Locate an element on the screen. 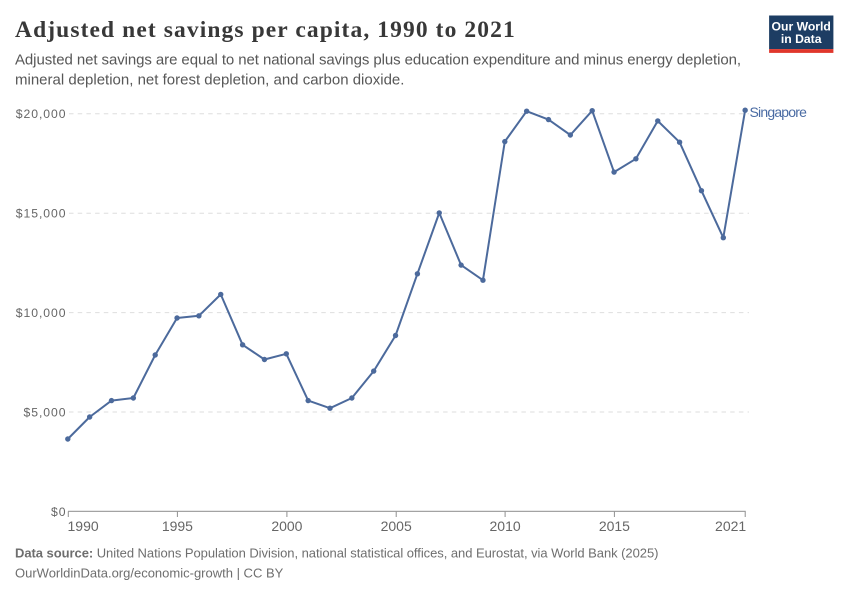 The image size is (850, 600). svg-text: 2021 is located at coordinates (730, 526).